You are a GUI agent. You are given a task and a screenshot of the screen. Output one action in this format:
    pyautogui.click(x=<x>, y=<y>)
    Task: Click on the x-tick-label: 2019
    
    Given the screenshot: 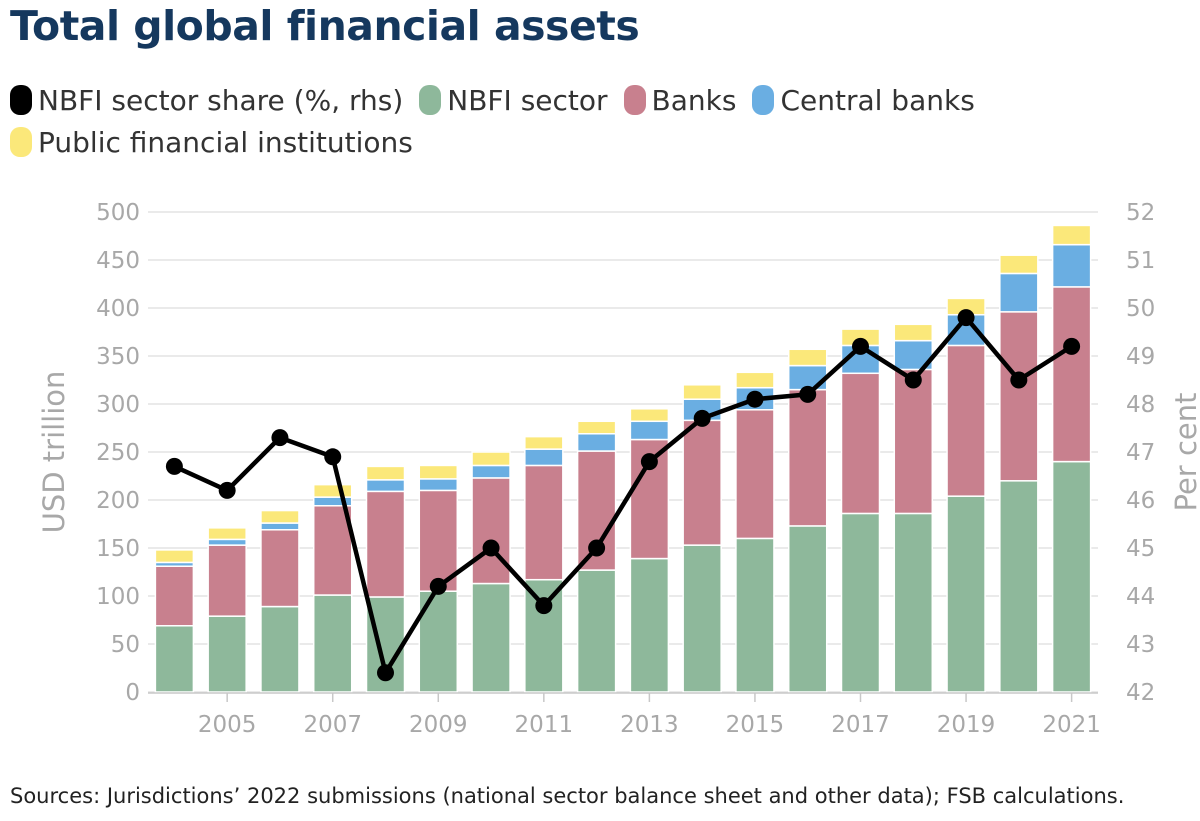 What is the action you would take?
    pyautogui.click(x=966, y=725)
    